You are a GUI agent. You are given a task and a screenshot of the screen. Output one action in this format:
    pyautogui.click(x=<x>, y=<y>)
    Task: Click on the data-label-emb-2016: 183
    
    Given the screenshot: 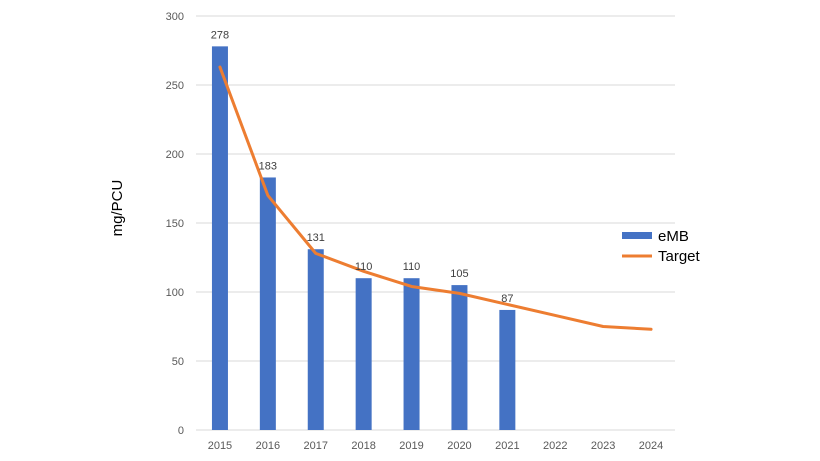 What is the action you would take?
    pyautogui.click(x=268, y=166)
    